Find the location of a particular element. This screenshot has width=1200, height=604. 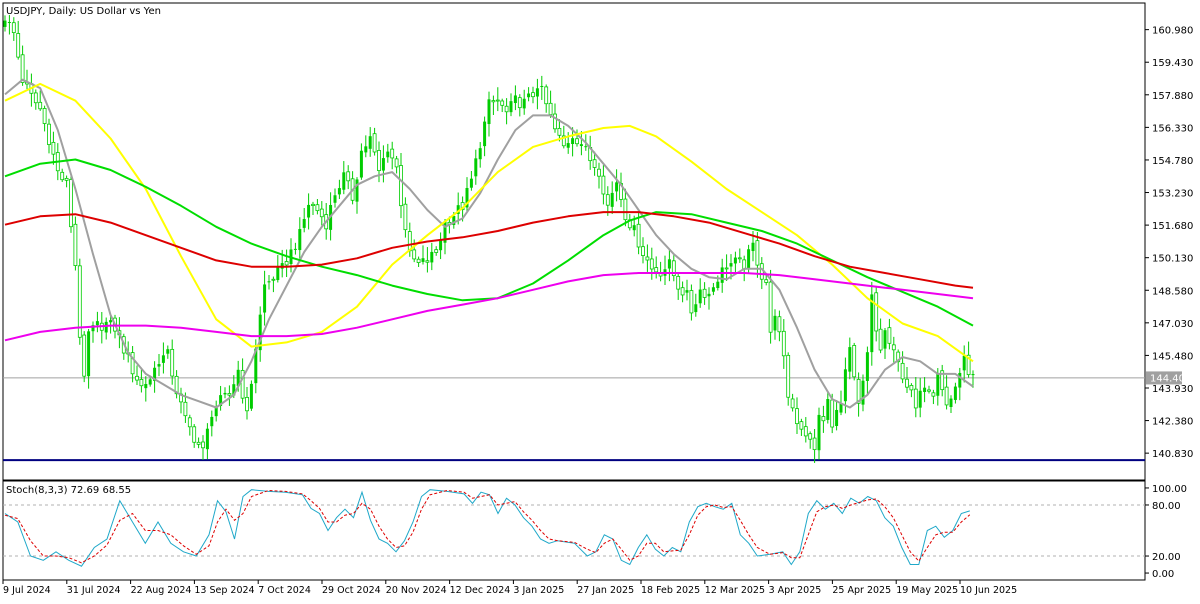

date-tick-label: 25 Apr 2025 is located at coordinates (861, 590).